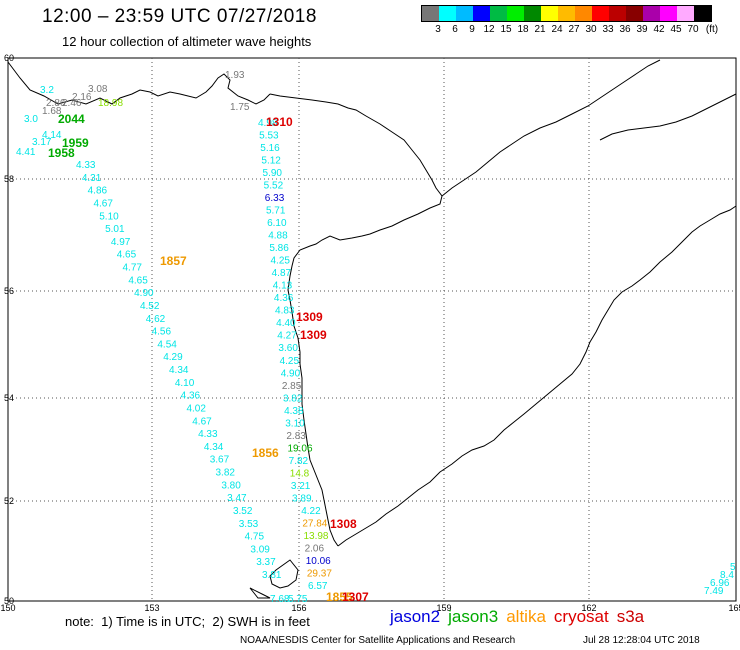  Describe the element at coordinates (318, 586) in the screenshot. I see `swh-value-label: 6.57` at that location.